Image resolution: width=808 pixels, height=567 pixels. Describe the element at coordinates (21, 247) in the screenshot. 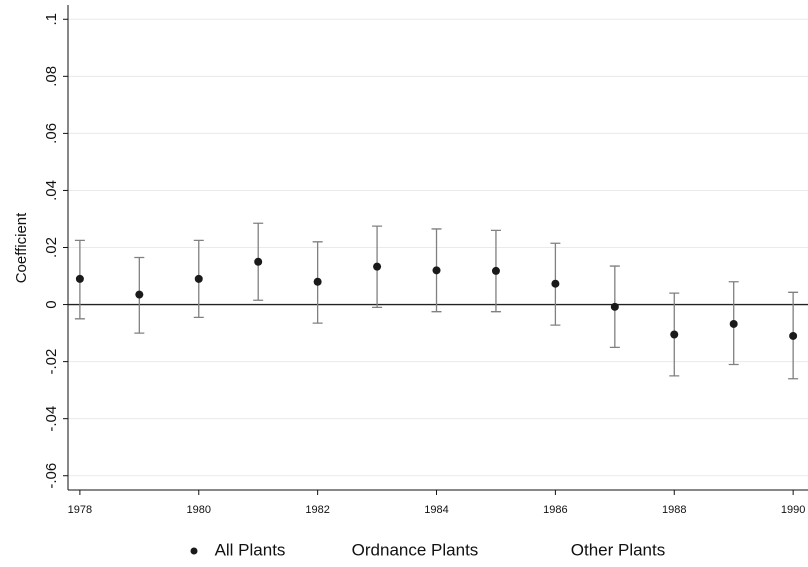

I see `y-axis-label: Coefficient` at that location.